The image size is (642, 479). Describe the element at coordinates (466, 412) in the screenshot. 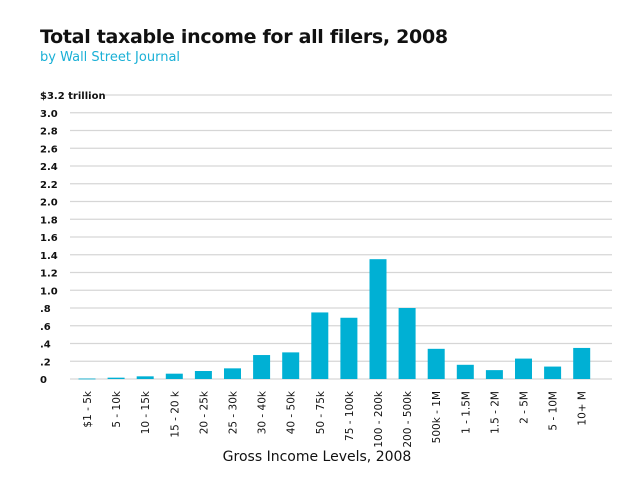

I see `x-tick-label: 1 - 1.5M` at that location.